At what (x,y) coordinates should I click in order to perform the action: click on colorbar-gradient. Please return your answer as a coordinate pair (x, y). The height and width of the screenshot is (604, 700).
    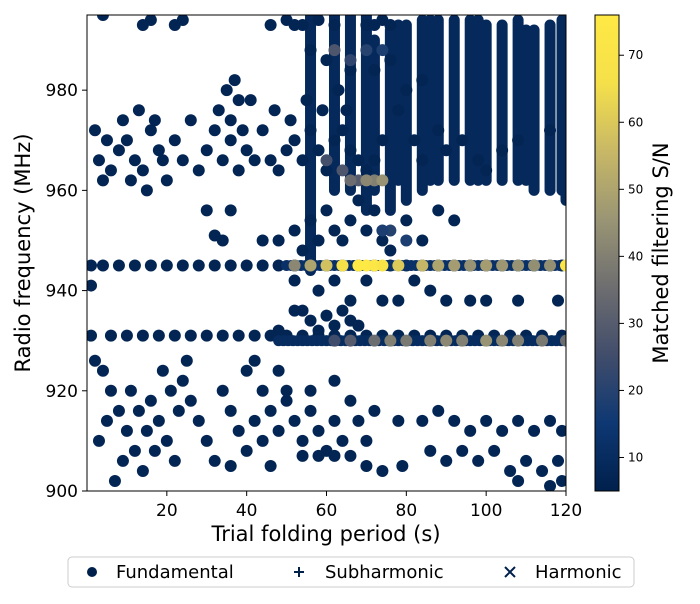
    Looking at the image, I should click on (607, 253).